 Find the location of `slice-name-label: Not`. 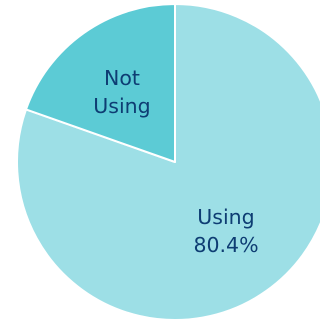

slice-name-label: Not is located at coordinates (122, 78).